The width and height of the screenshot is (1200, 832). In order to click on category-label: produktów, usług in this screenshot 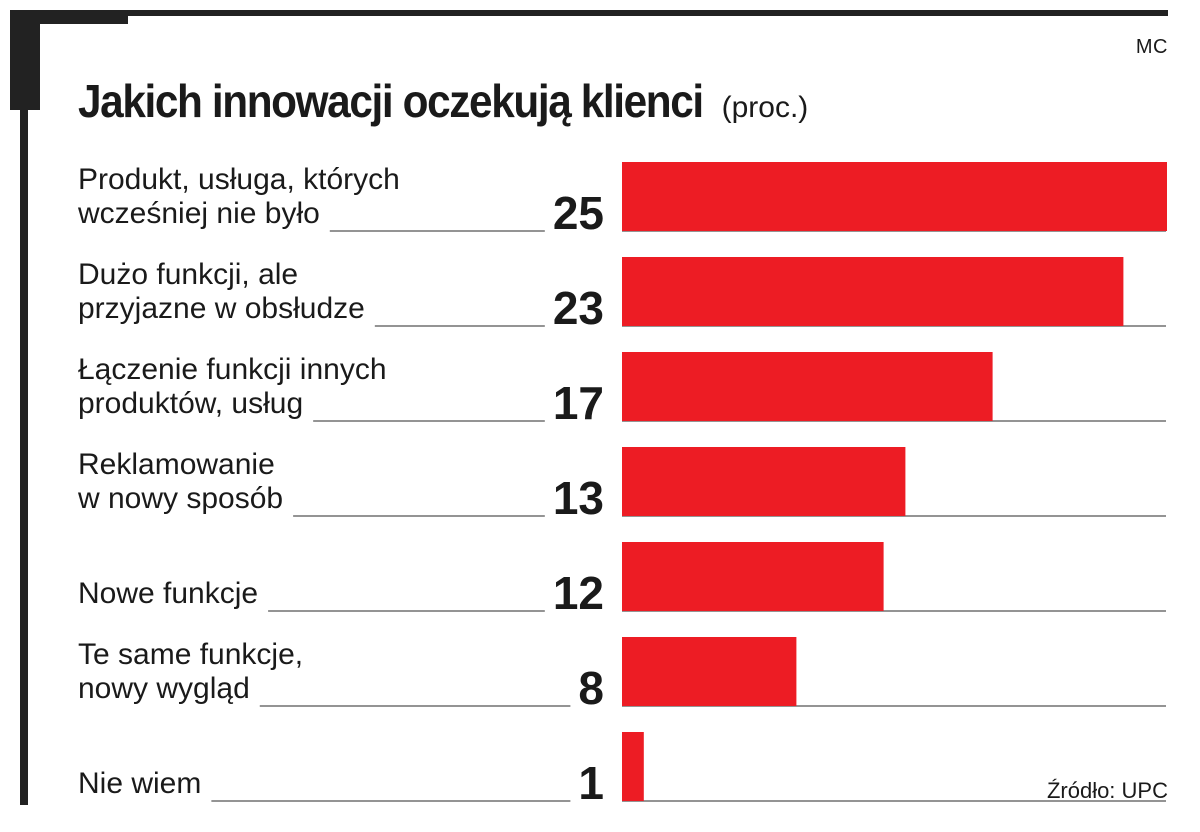, I will do `click(190, 403)`.